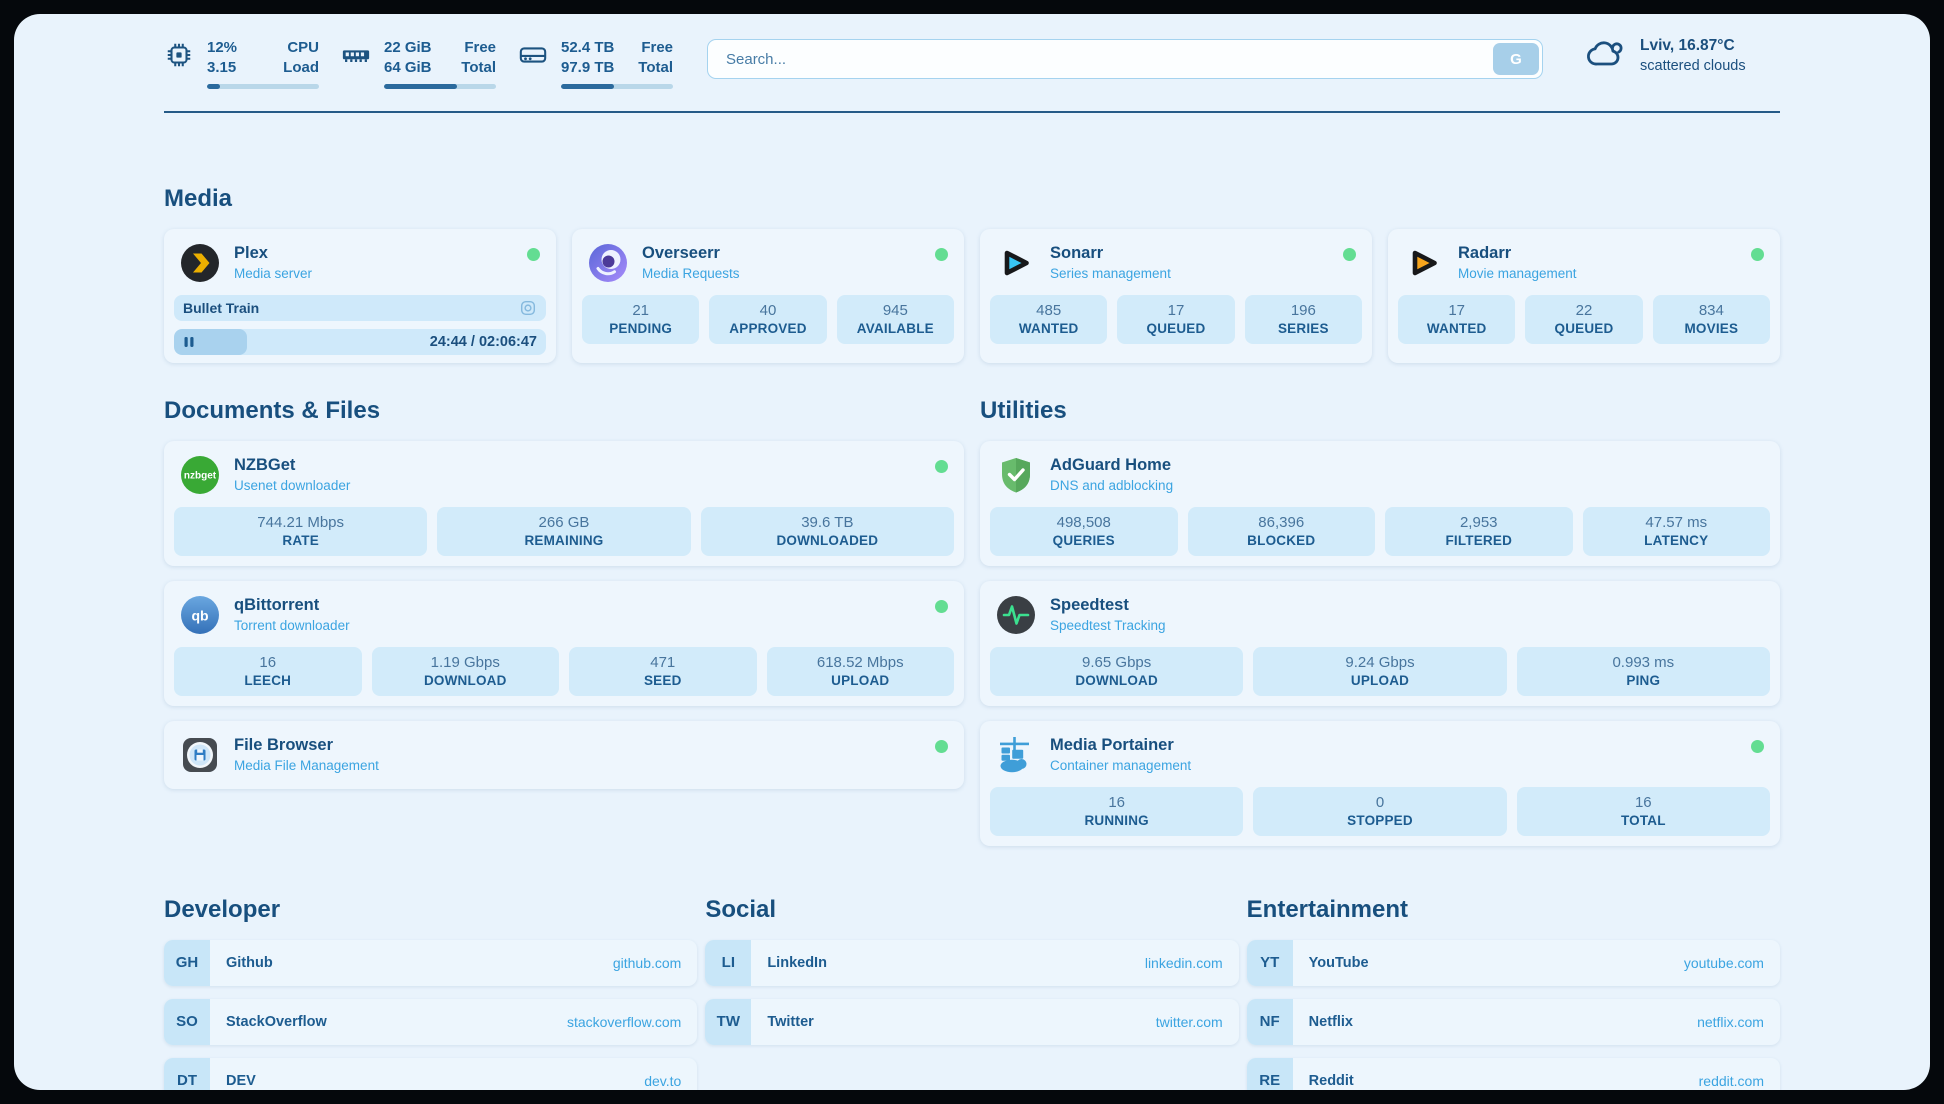  I want to click on bookmark-stackoverflow: SO StackOverflow stackoverflow.com, so click(431, 1021).